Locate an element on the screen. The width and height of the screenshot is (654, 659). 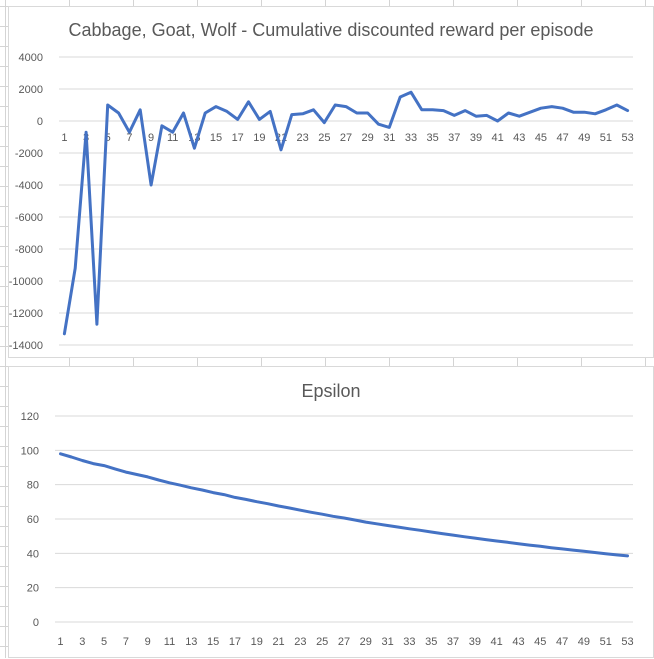
reward-x-tick-label: 17 is located at coordinates (238, 138).